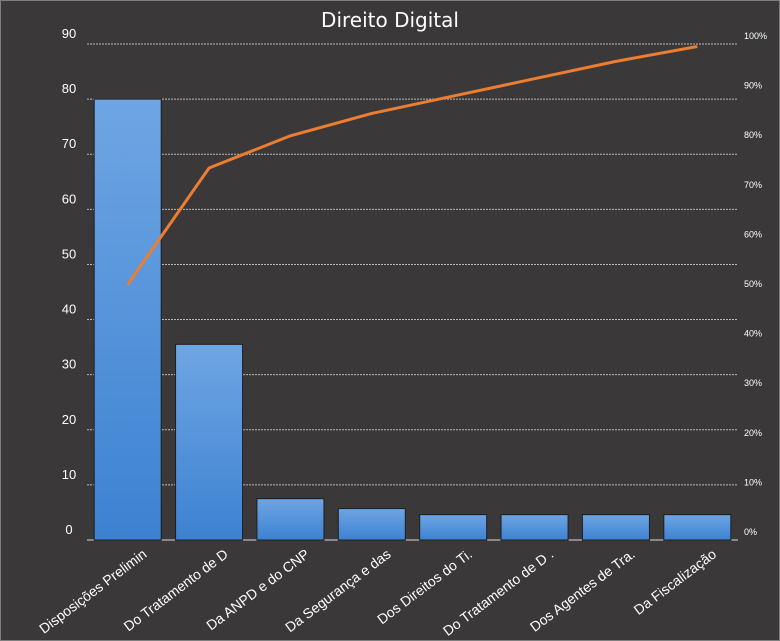  What do you see at coordinates (755, 36) in the screenshot?
I see `secondary-y-tick-label: 100%` at bounding box center [755, 36].